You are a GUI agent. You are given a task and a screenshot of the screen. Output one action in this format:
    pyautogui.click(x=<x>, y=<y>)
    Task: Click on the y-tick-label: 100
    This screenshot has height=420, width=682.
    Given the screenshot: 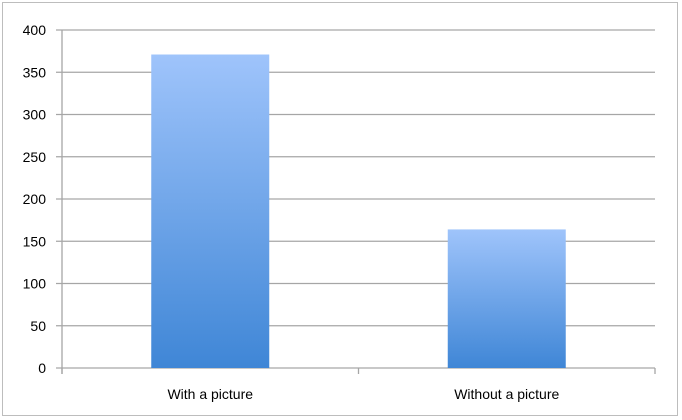 What is the action you would take?
    pyautogui.click(x=35, y=284)
    